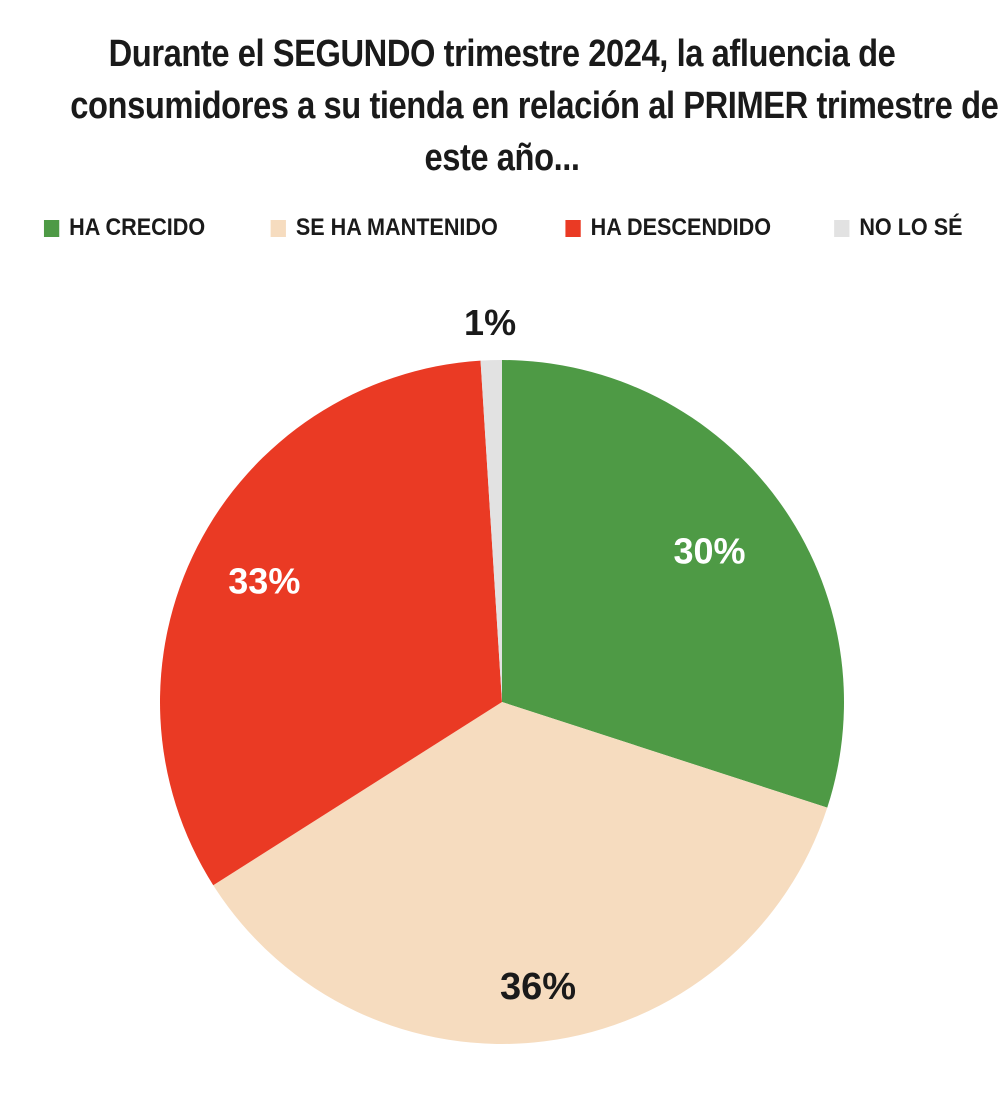 Image resolution: width=1004 pixels, height=1103 pixels. Describe the element at coordinates (538, 987) in the screenshot. I see `data-label-se-ha-mantenido: 36%` at that location.